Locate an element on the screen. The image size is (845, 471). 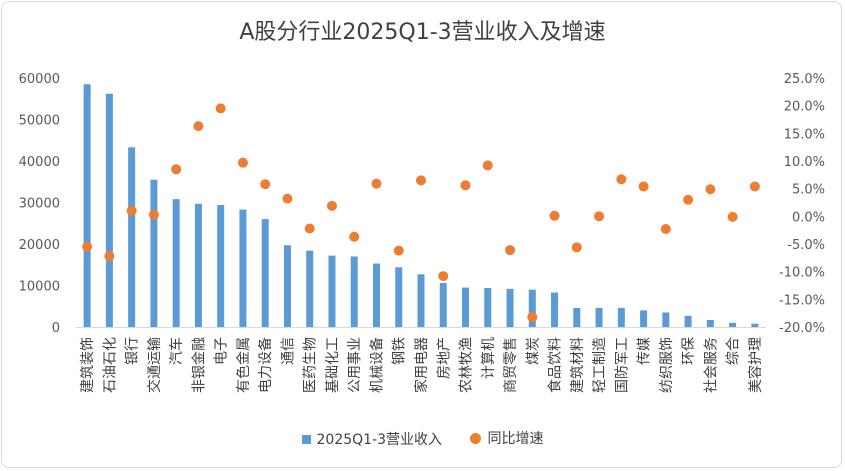
y-right-tick-label: 15.0% is located at coordinates (804, 134).